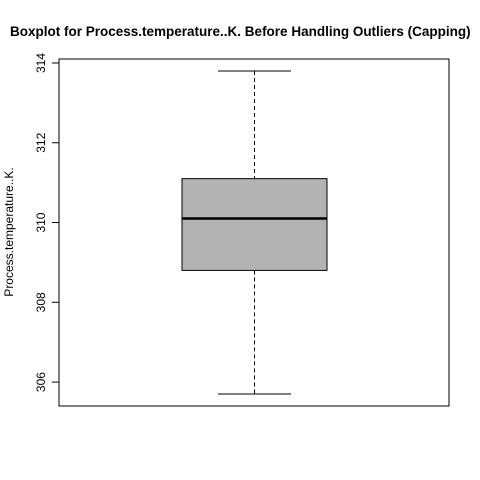  I want to click on y-axis: 306 308 310 312 314, so click(47, 222).